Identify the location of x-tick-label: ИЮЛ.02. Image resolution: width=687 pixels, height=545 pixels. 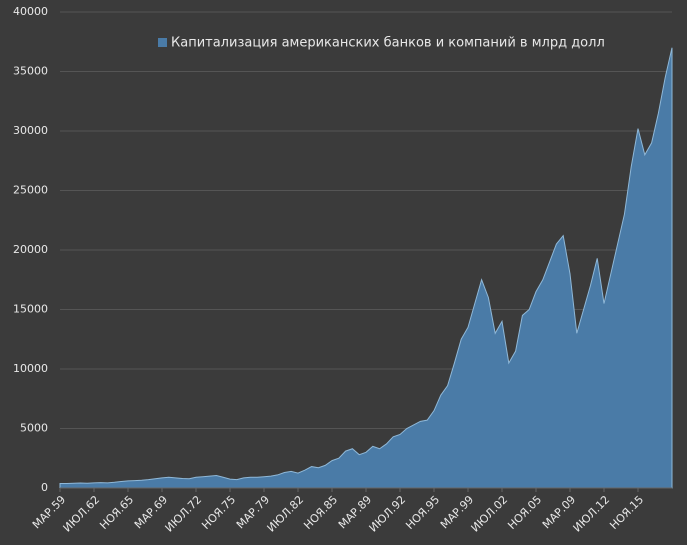
(490, 514).